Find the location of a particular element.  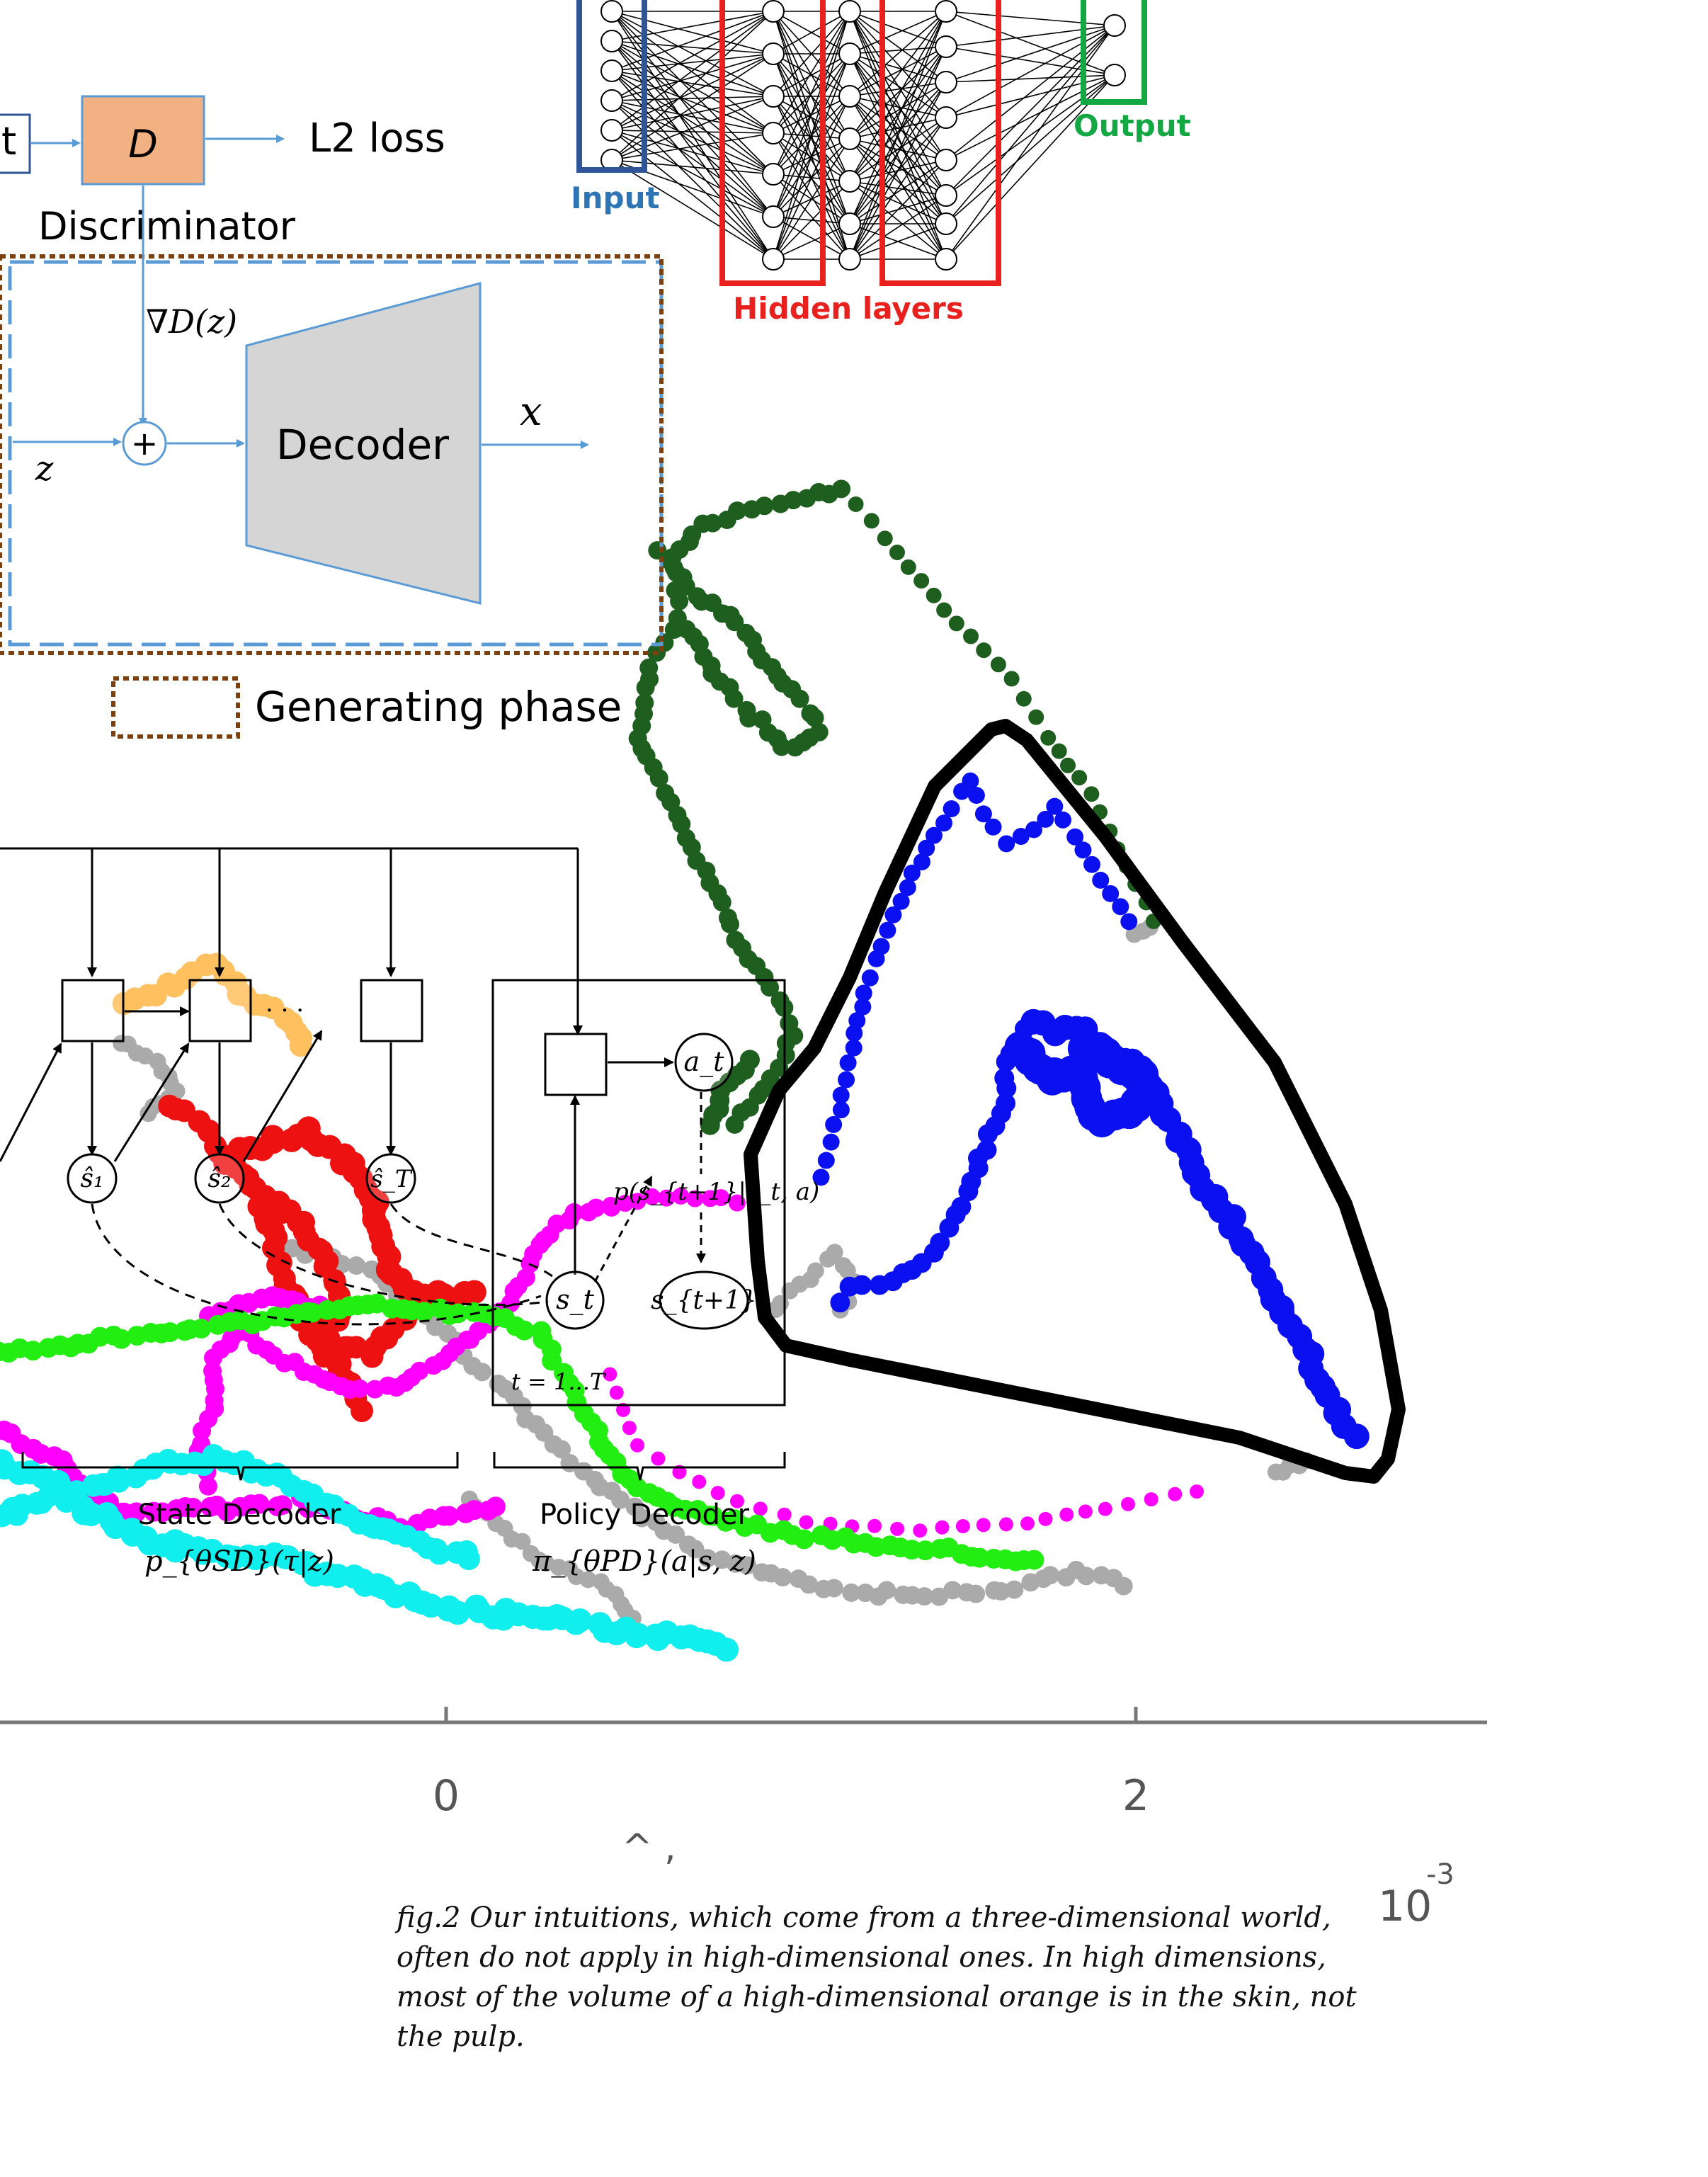

node-a-t is located at coordinates (704, 1063).